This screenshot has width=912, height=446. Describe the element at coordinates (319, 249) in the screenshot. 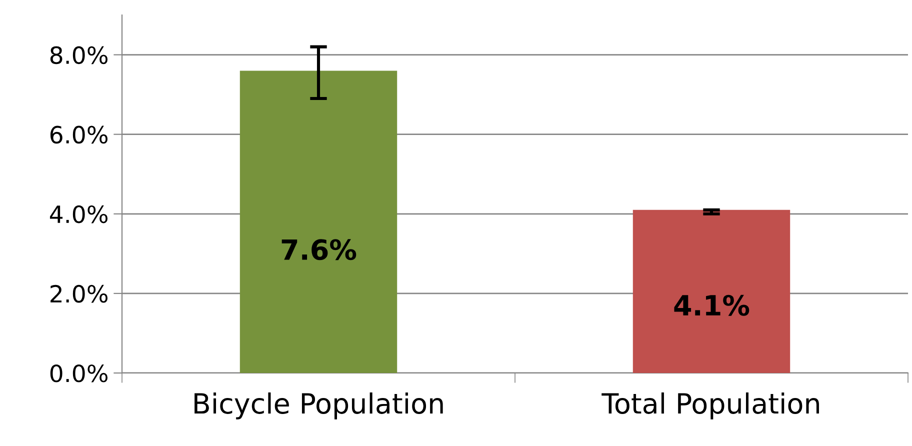

I see `data-label: 7.6%` at that location.